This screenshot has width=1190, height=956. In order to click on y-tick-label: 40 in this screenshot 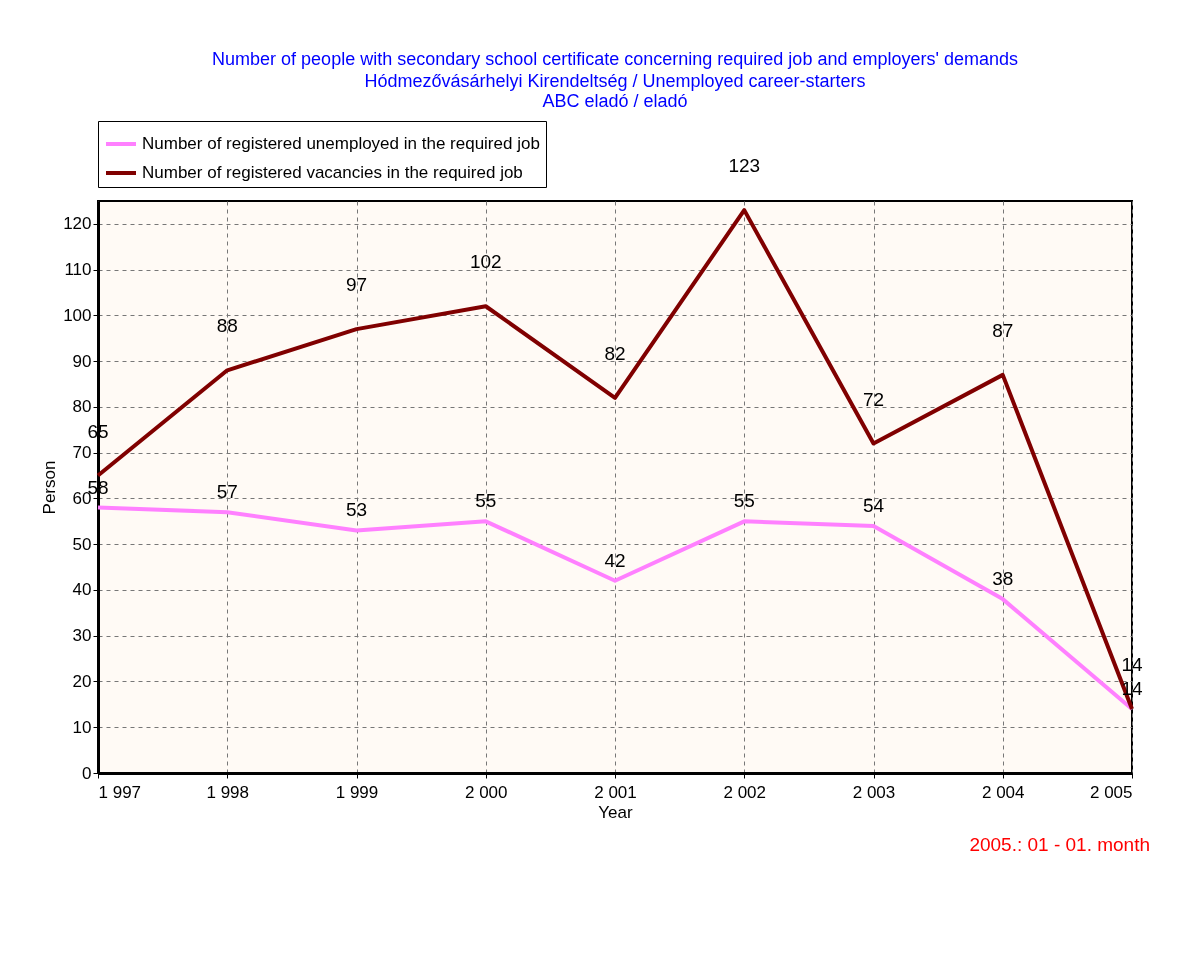, I will do `click(82, 590)`.